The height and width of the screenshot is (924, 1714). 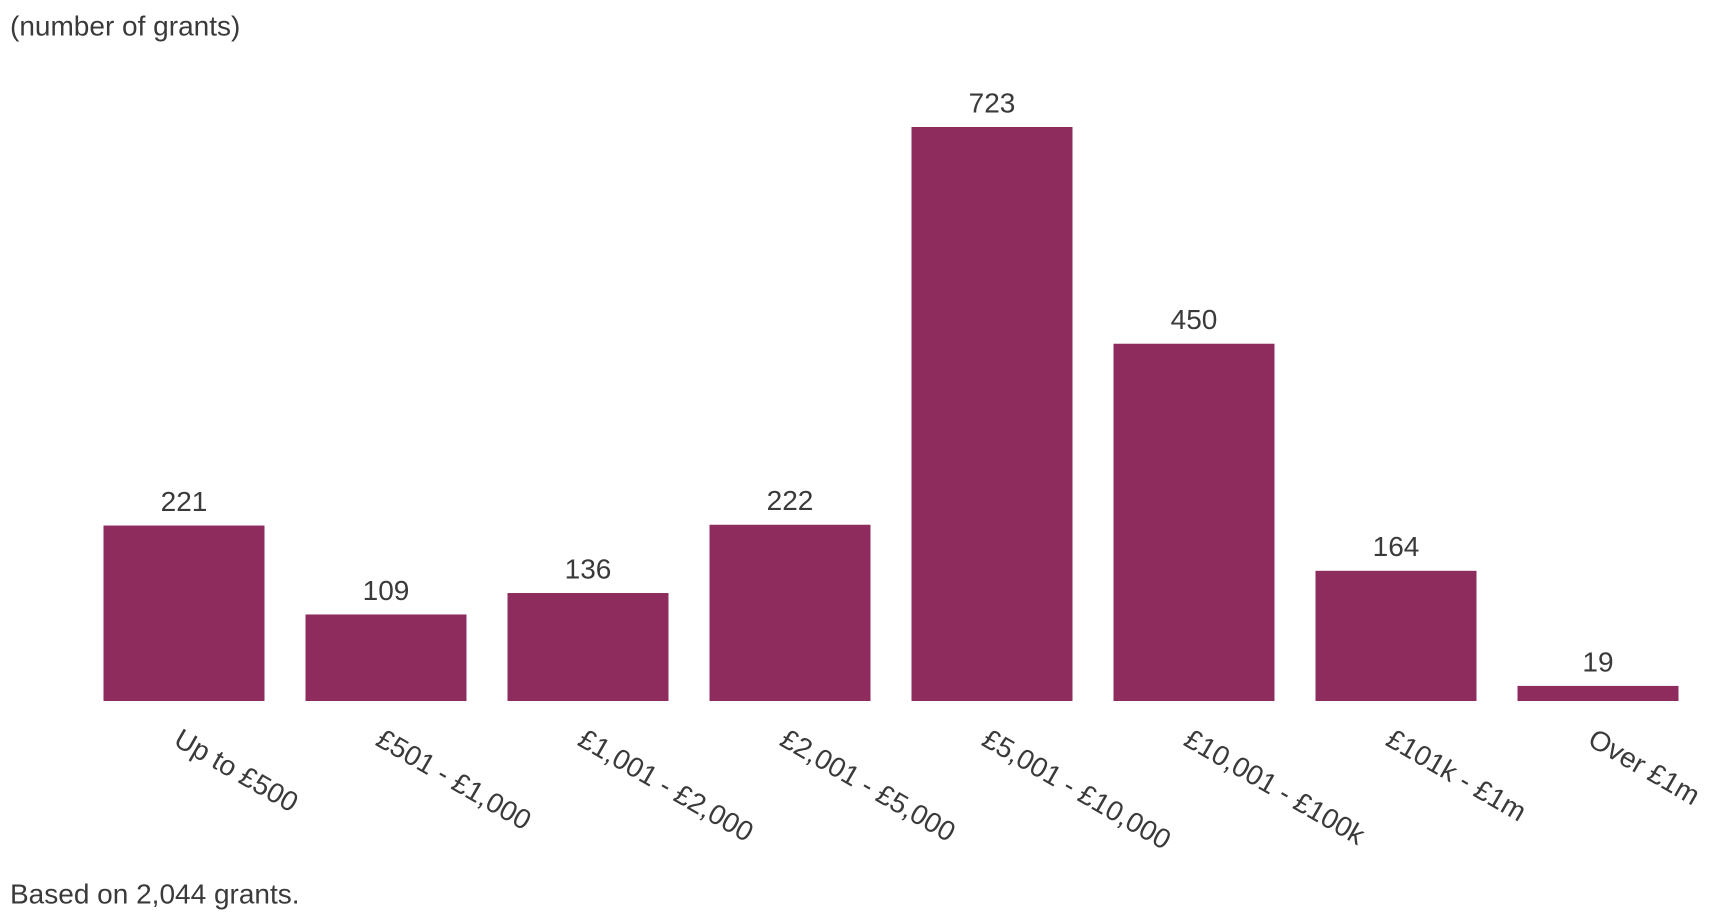 What do you see at coordinates (665, 785) in the screenshot?
I see `x-tick-label: £1,001 - £2,000` at bounding box center [665, 785].